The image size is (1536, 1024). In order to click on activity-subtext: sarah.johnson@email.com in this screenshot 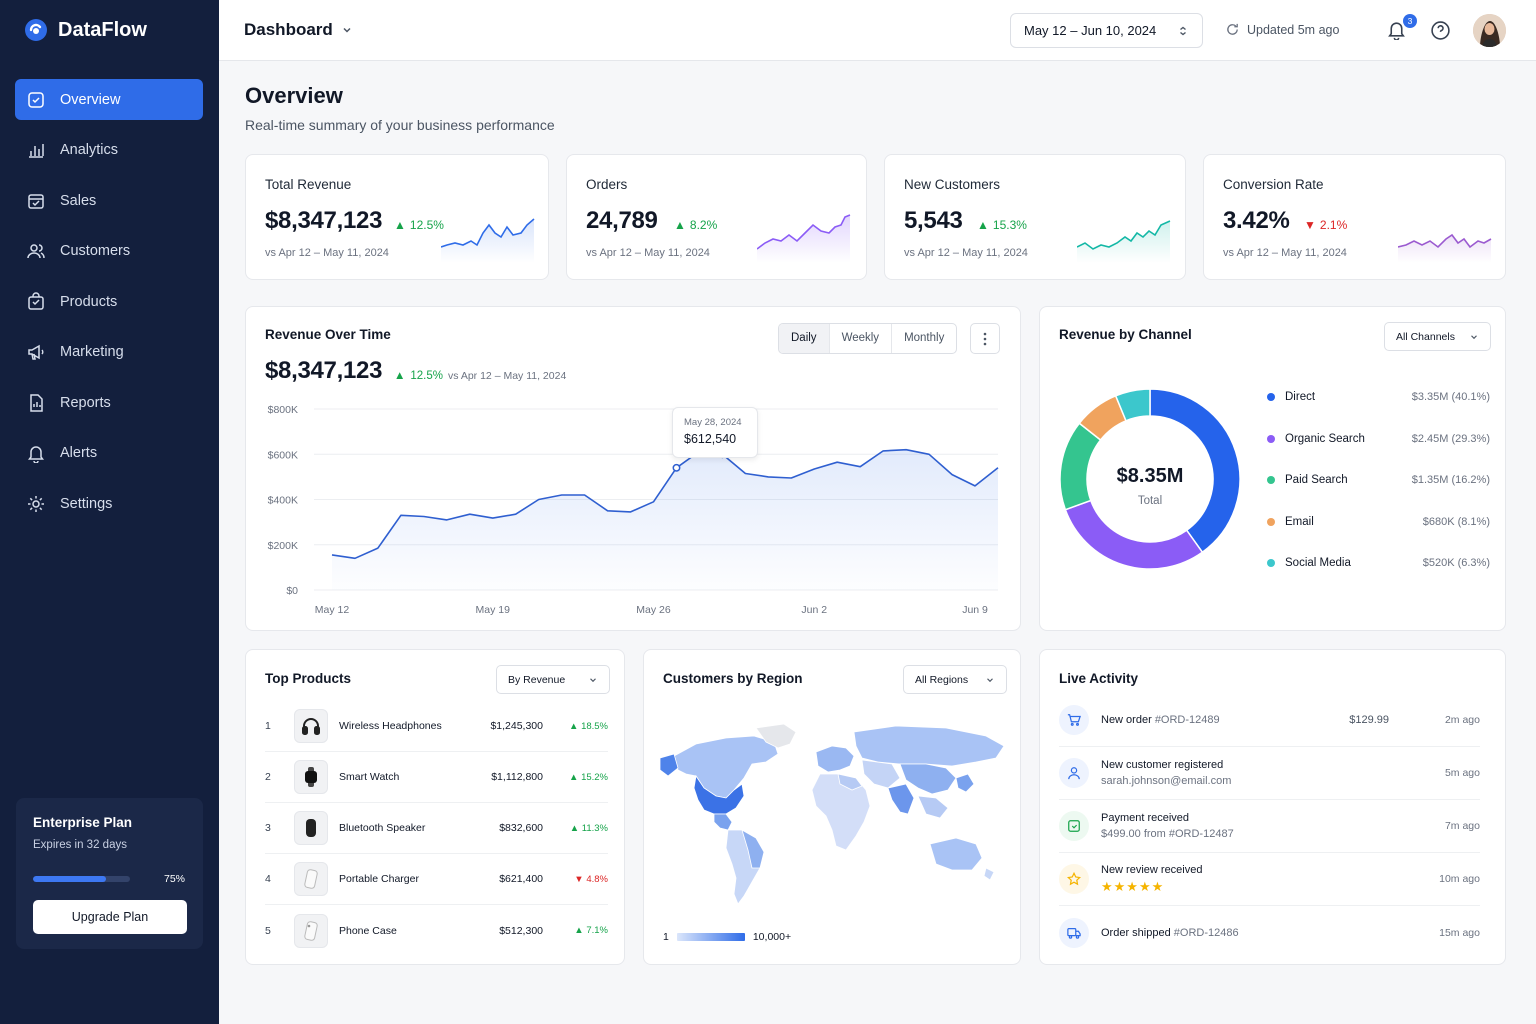, I will do `click(1166, 781)`.